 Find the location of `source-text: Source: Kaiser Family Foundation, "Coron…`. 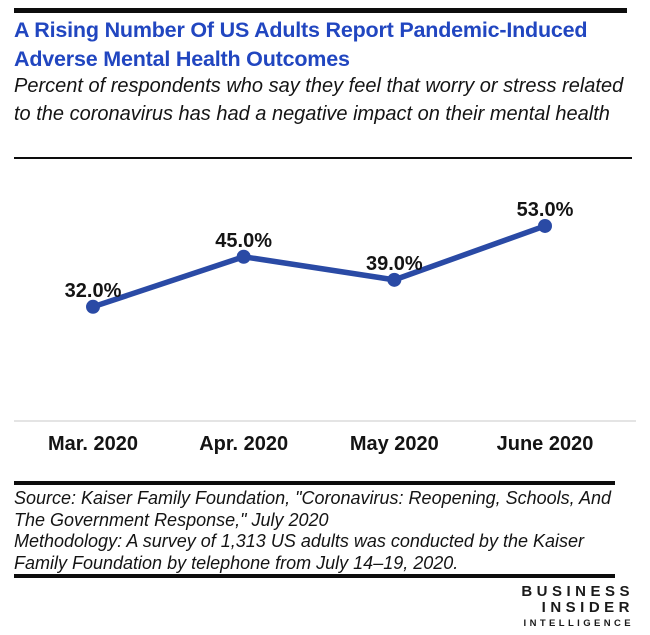

source-text: Source: Kaiser Family Foundation, "Coron… is located at coordinates (313, 509).